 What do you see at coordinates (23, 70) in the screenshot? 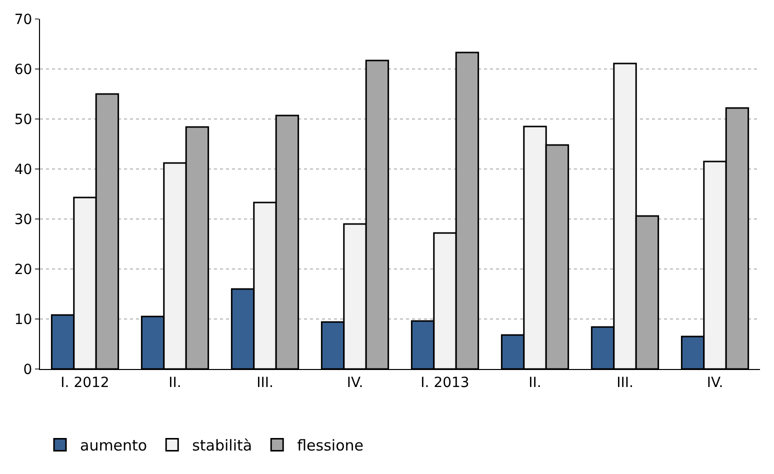
I see `y-tick-label: 60` at bounding box center [23, 70].